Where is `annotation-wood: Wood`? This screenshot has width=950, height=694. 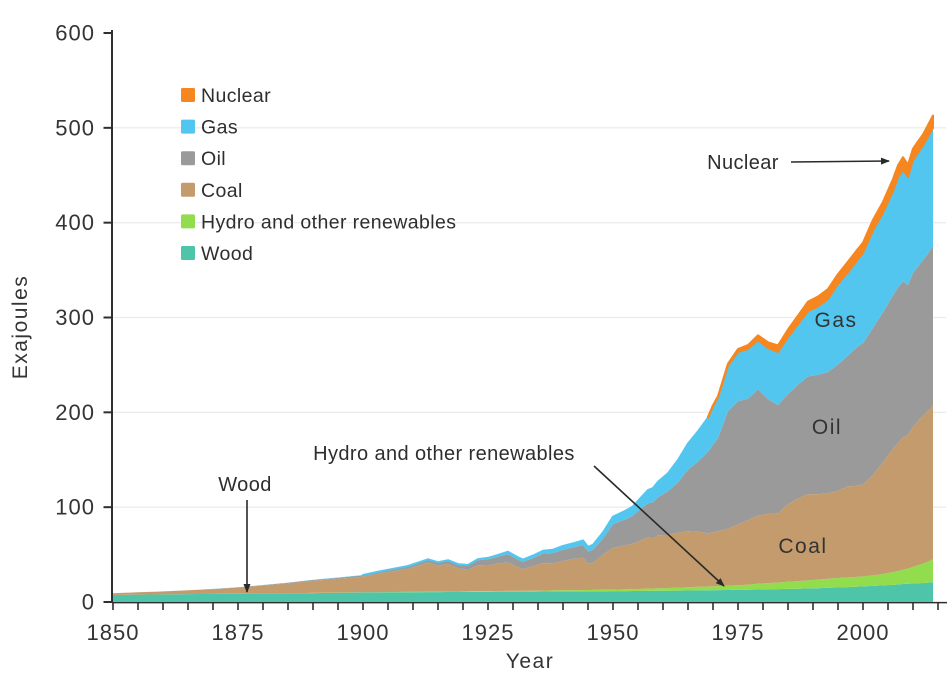
annotation-wood: Wood is located at coordinates (245, 485).